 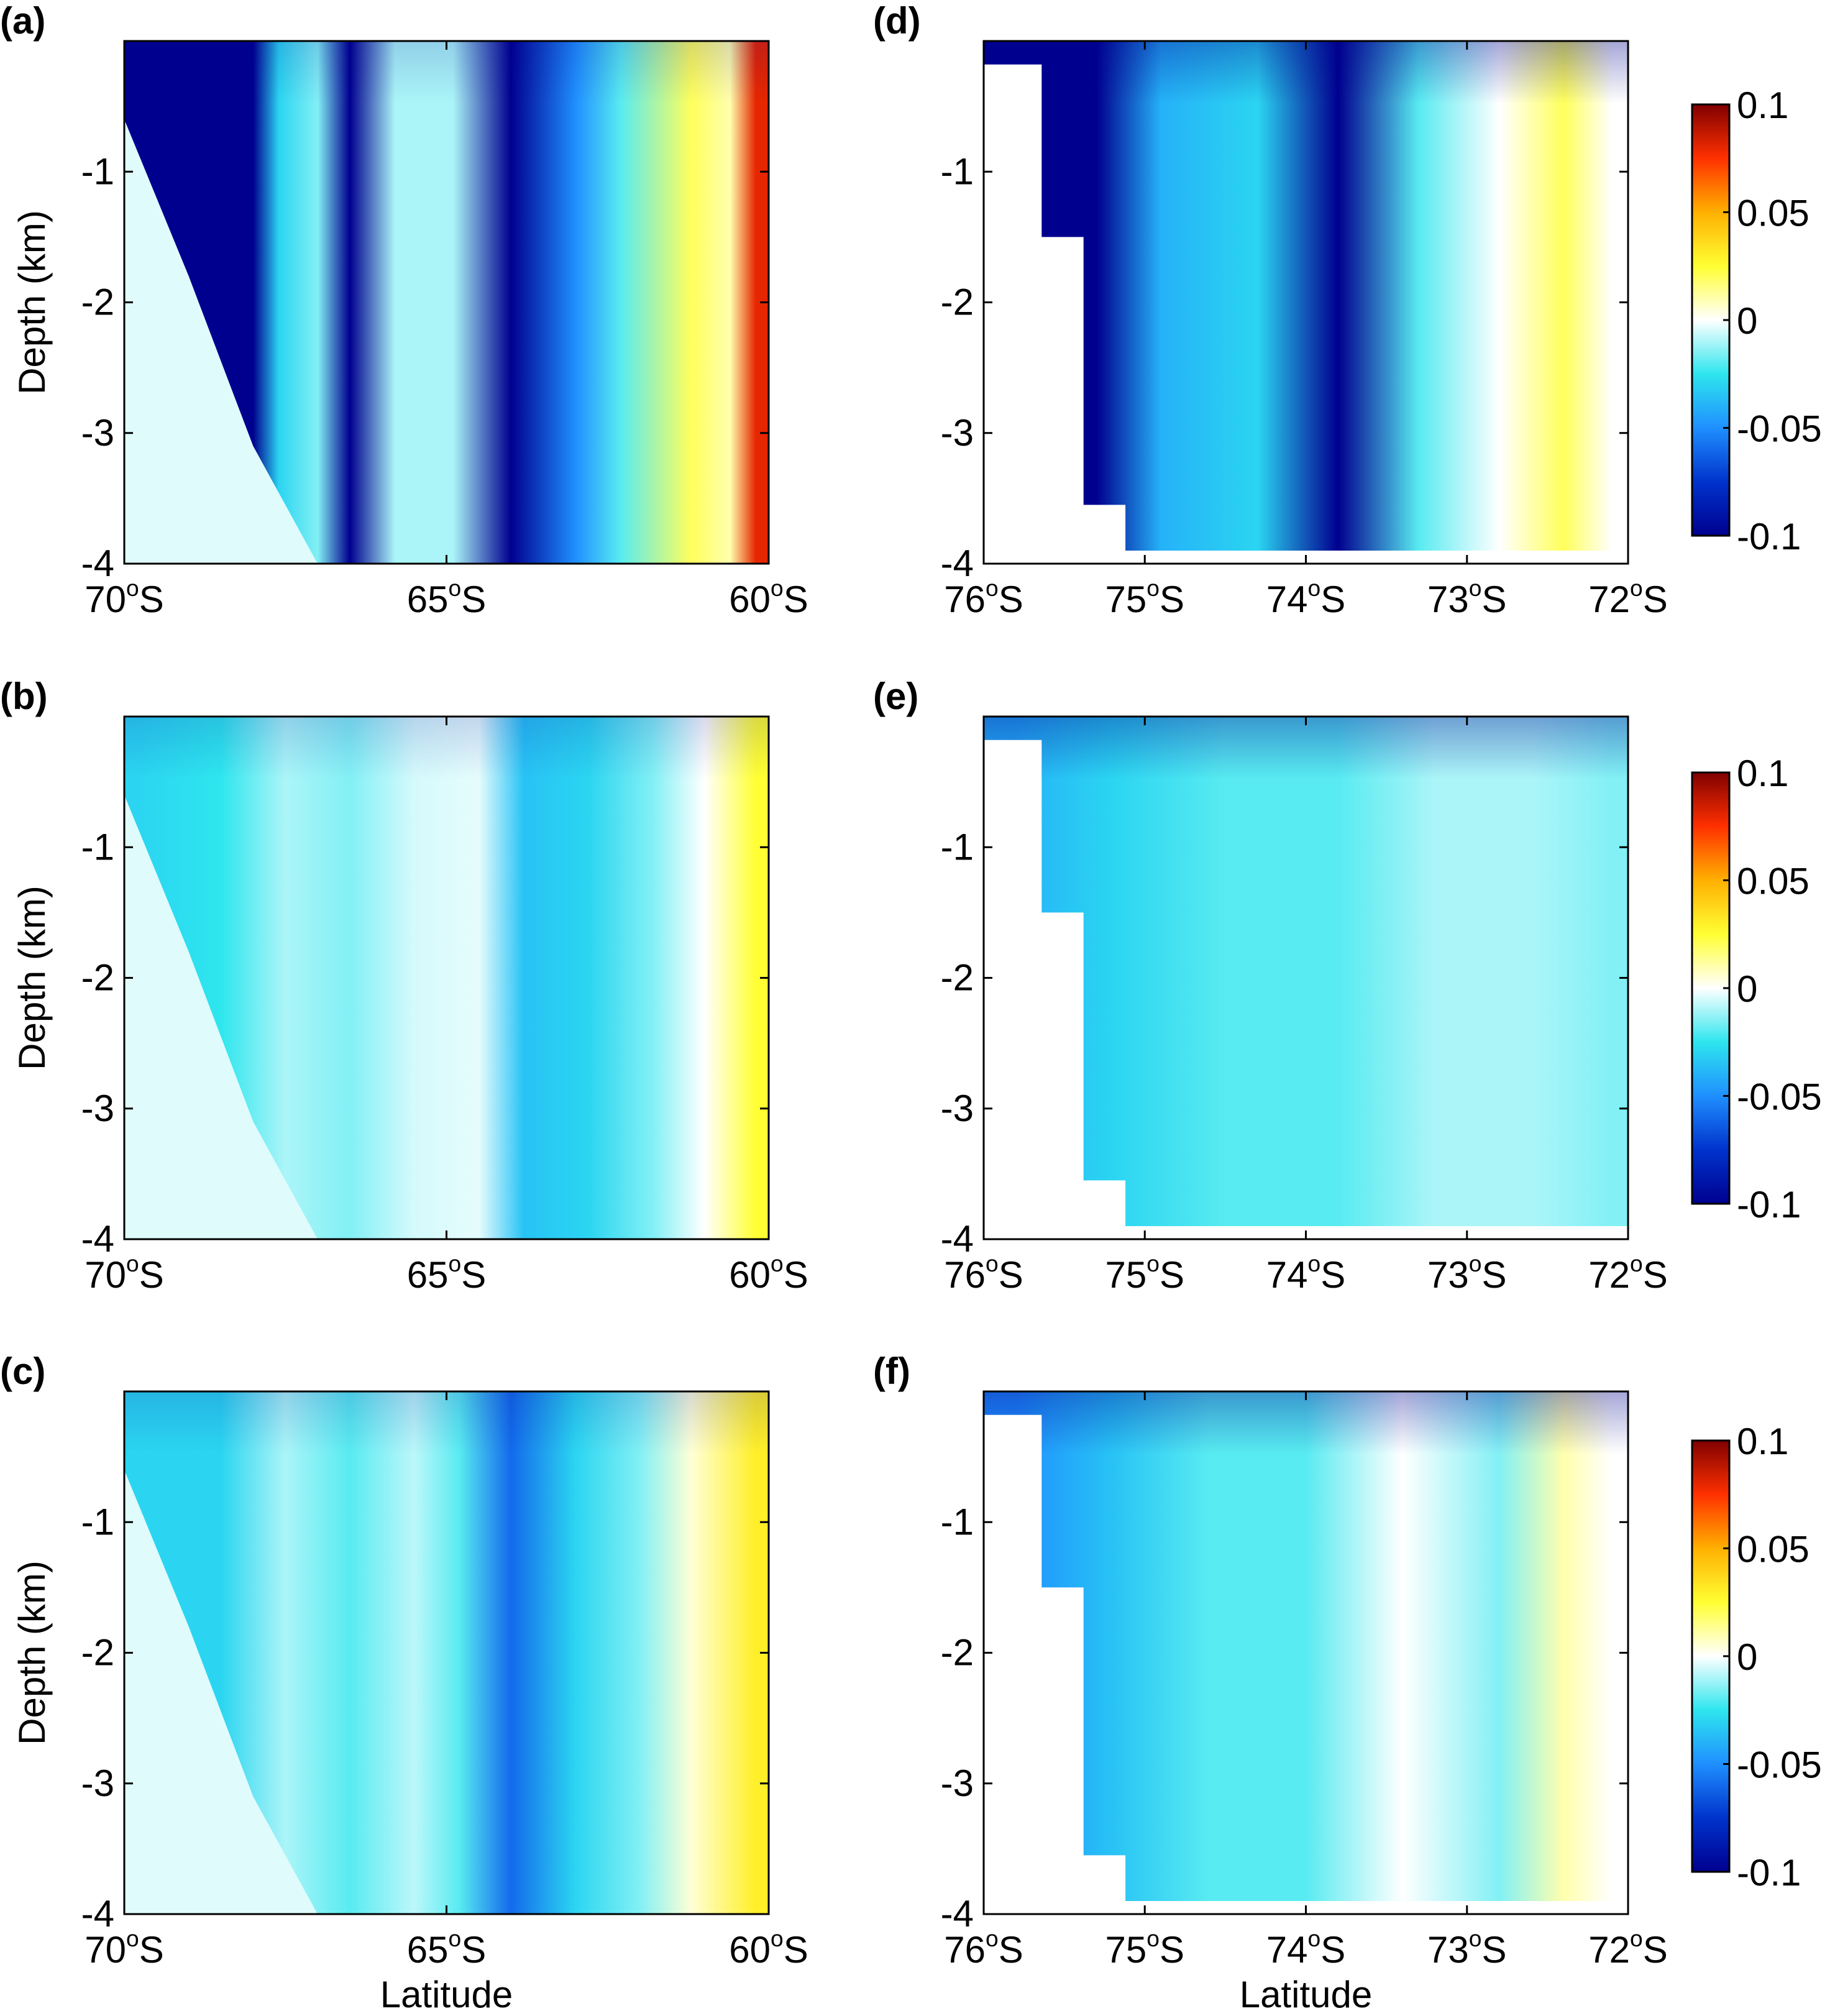 I want to click on panel-label: (e), so click(x=895, y=697).